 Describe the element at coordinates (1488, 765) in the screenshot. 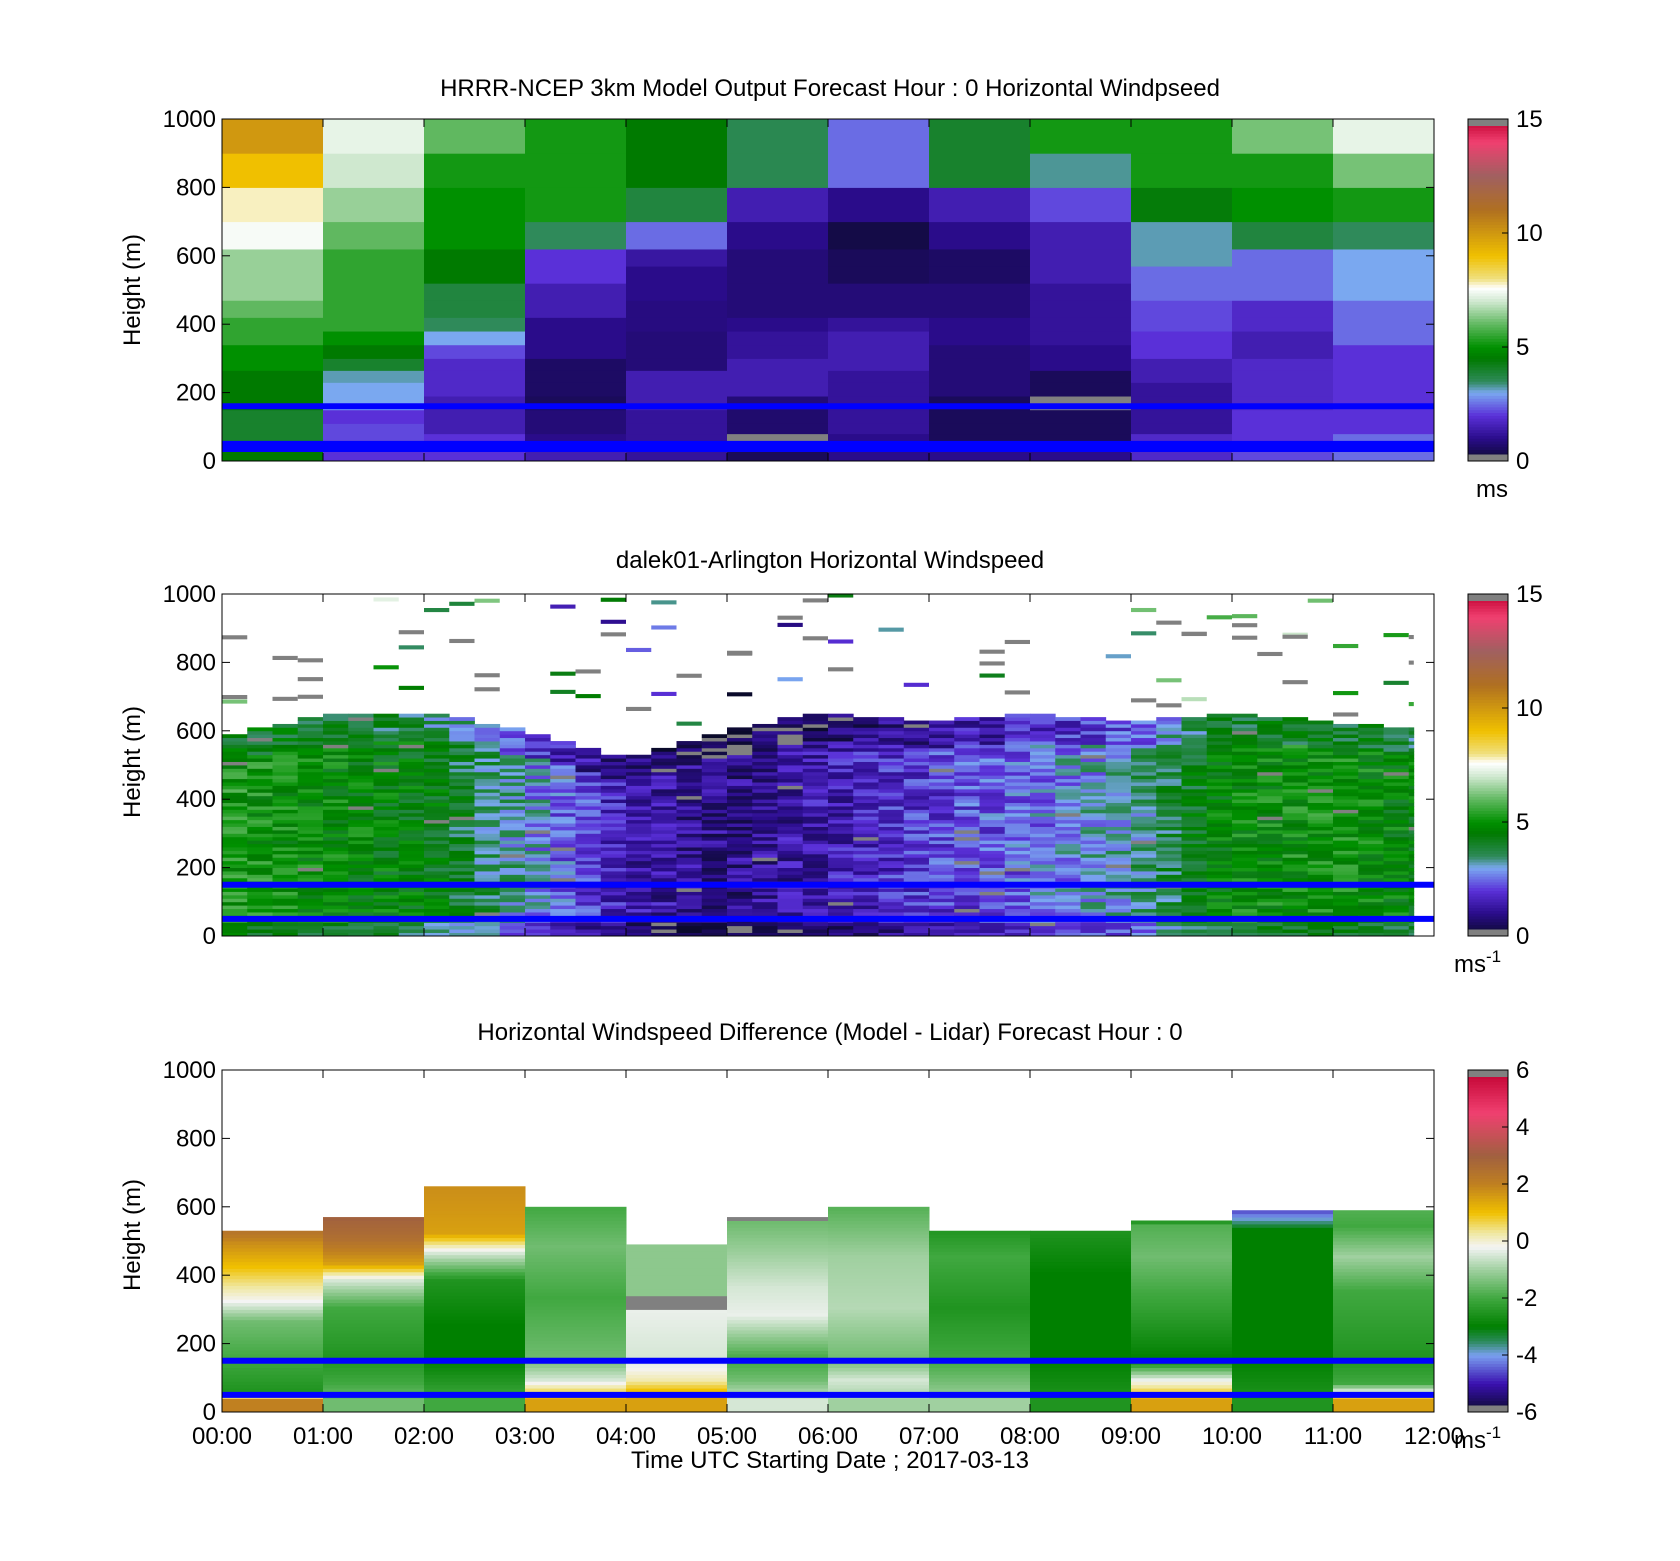

I see `colorbar-frame` at that location.